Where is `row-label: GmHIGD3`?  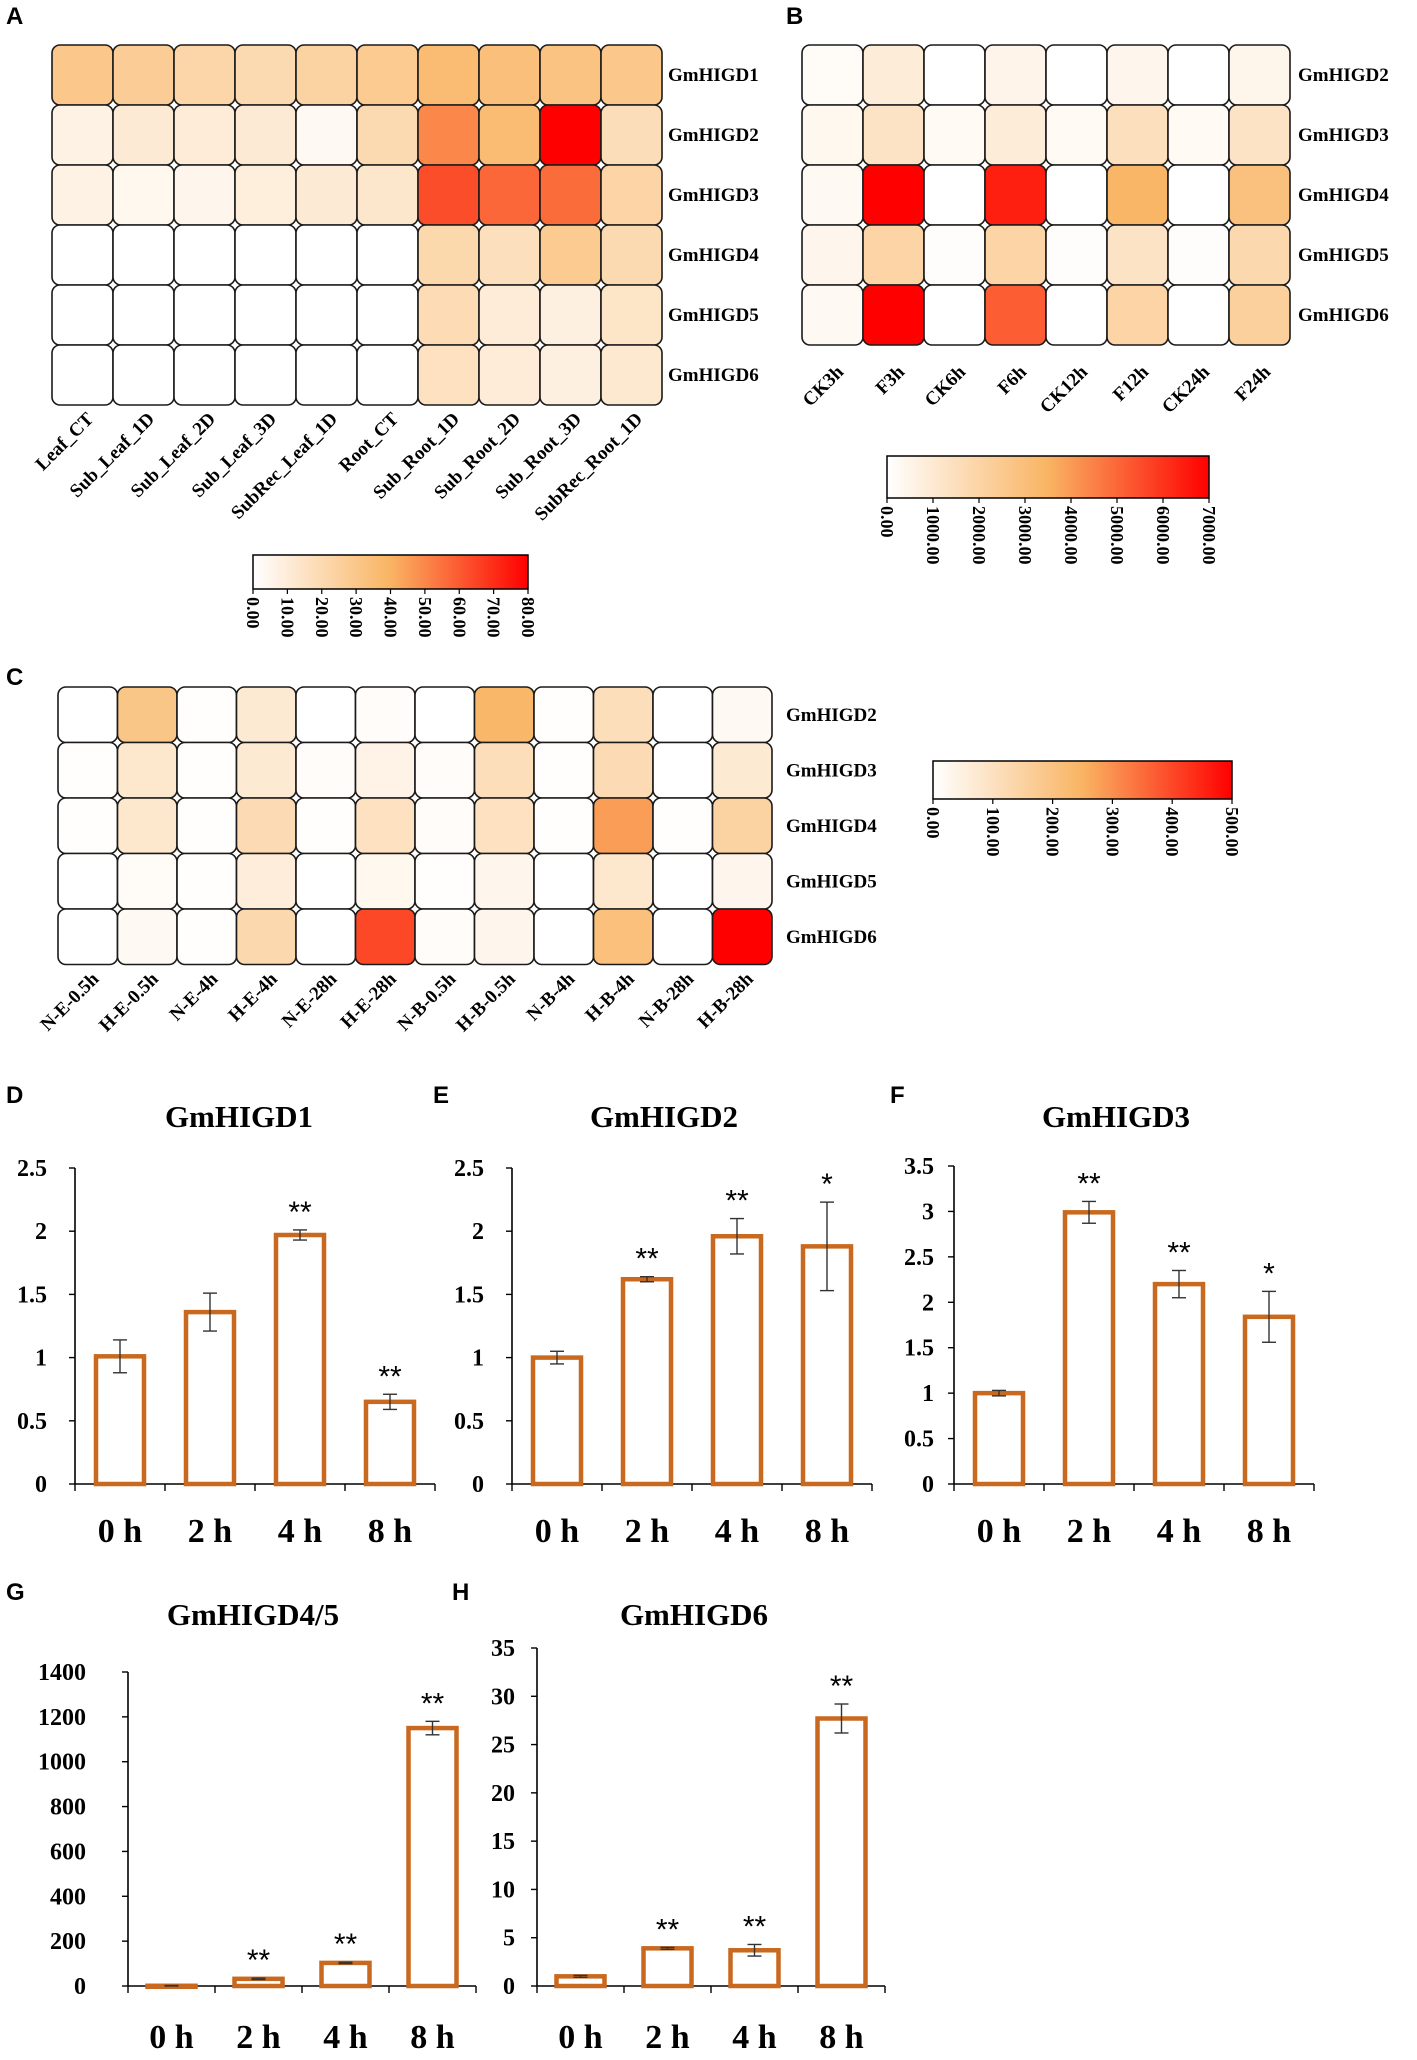 row-label: GmHIGD3 is located at coordinates (831, 770).